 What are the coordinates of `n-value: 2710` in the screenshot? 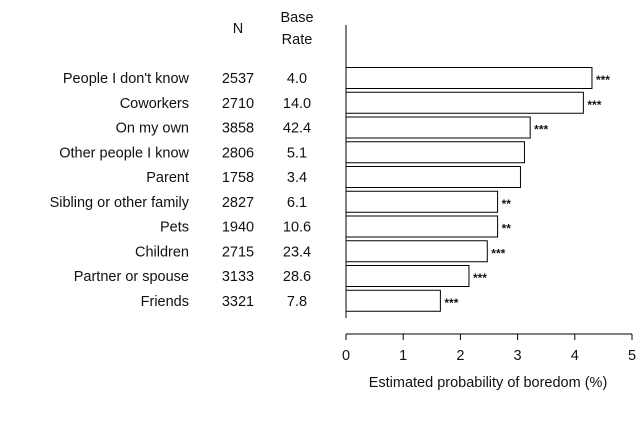 It's located at (238, 104).